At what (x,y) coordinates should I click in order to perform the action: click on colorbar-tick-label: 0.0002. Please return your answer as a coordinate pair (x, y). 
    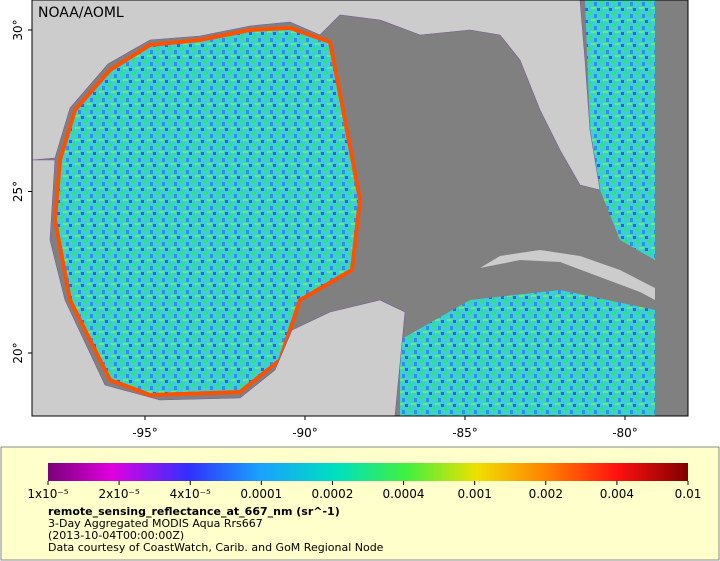
    Looking at the image, I should click on (332, 494).